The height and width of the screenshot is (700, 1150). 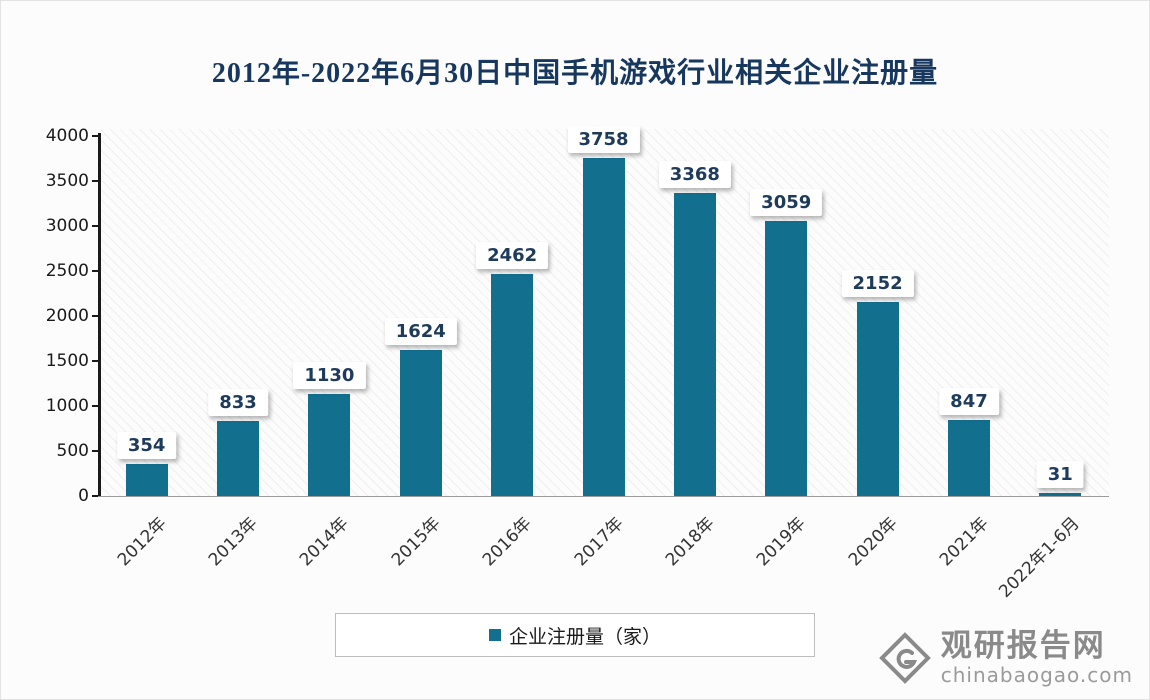 What do you see at coordinates (329, 376) in the screenshot?
I see `bar-value-label: 1130` at bounding box center [329, 376].